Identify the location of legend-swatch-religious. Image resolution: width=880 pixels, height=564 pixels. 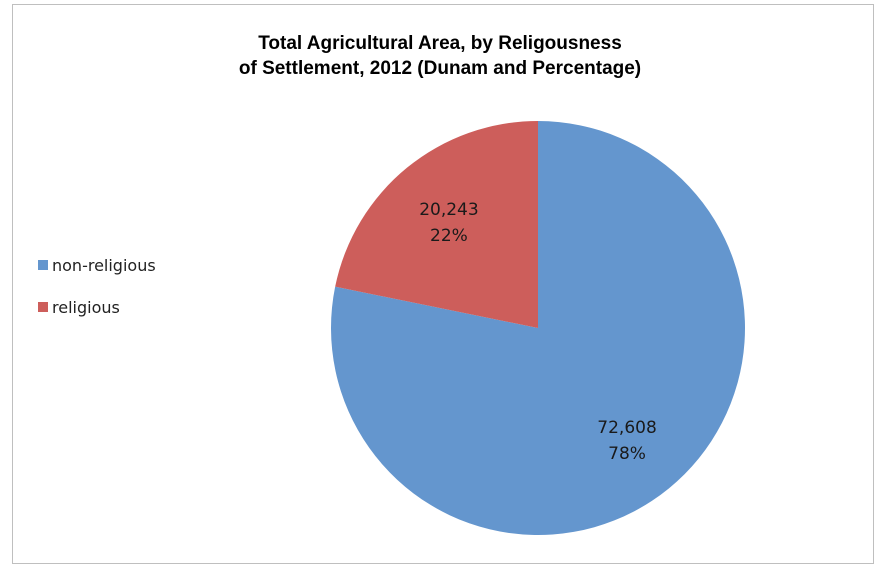
(43, 307).